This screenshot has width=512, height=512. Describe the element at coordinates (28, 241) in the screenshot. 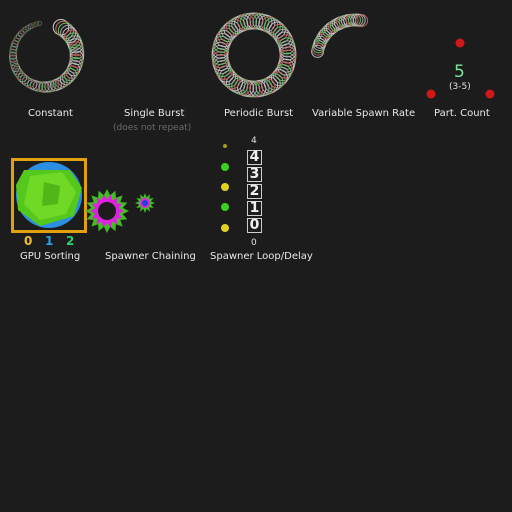

I see `gpu-sort-index-0: 0` at that location.